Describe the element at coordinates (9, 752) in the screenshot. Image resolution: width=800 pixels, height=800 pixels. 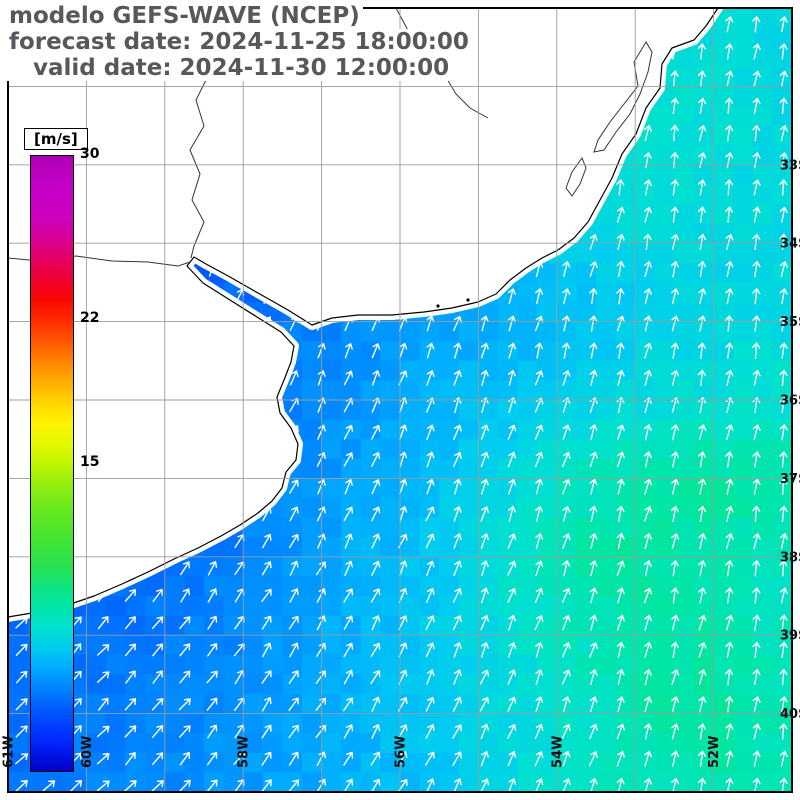
I see `lon-label: 61W` at that location.